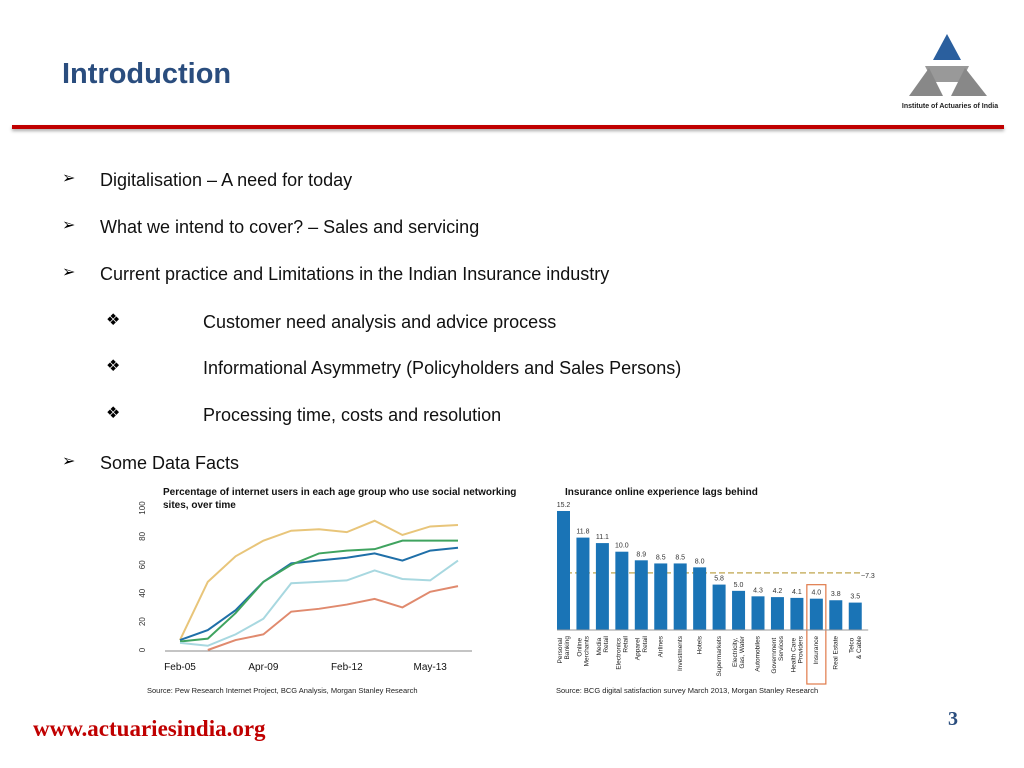 The image size is (1024, 768). What do you see at coordinates (836, 653) in the screenshot?
I see `category-label: Real Estate` at bounding box center [836, 653].